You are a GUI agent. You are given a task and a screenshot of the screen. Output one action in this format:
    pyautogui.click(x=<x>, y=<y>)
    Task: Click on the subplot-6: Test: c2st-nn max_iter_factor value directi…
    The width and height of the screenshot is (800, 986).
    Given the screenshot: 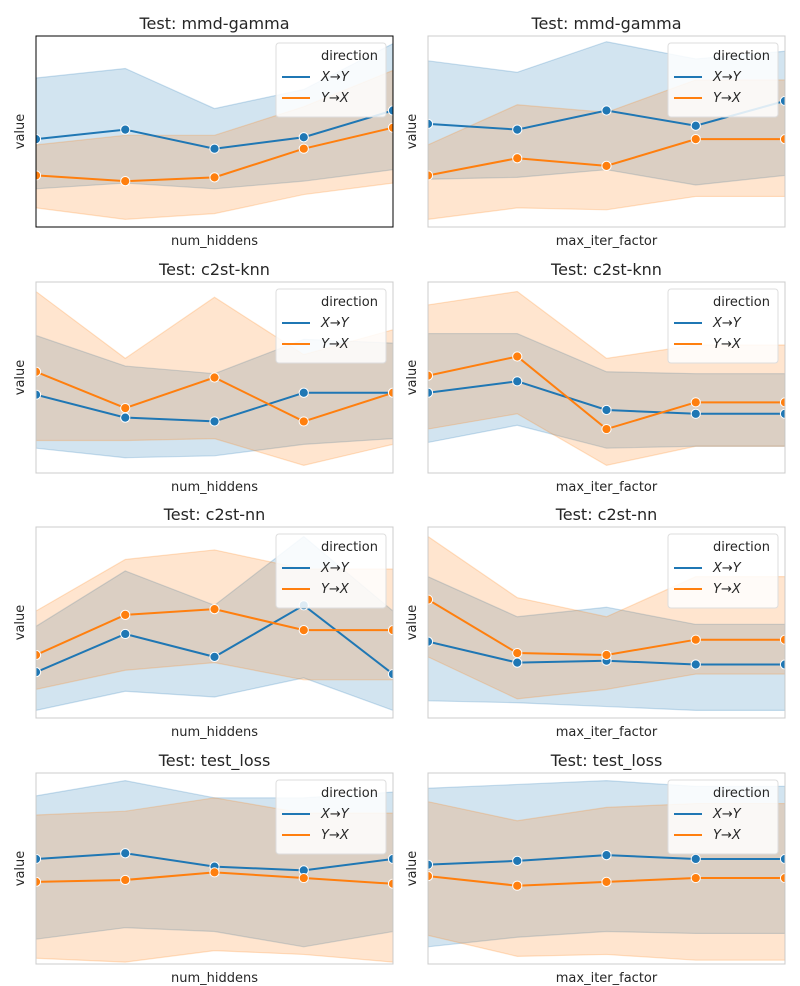 What is the action you would take?
    pyautogui.click(x=595, y=622)
    